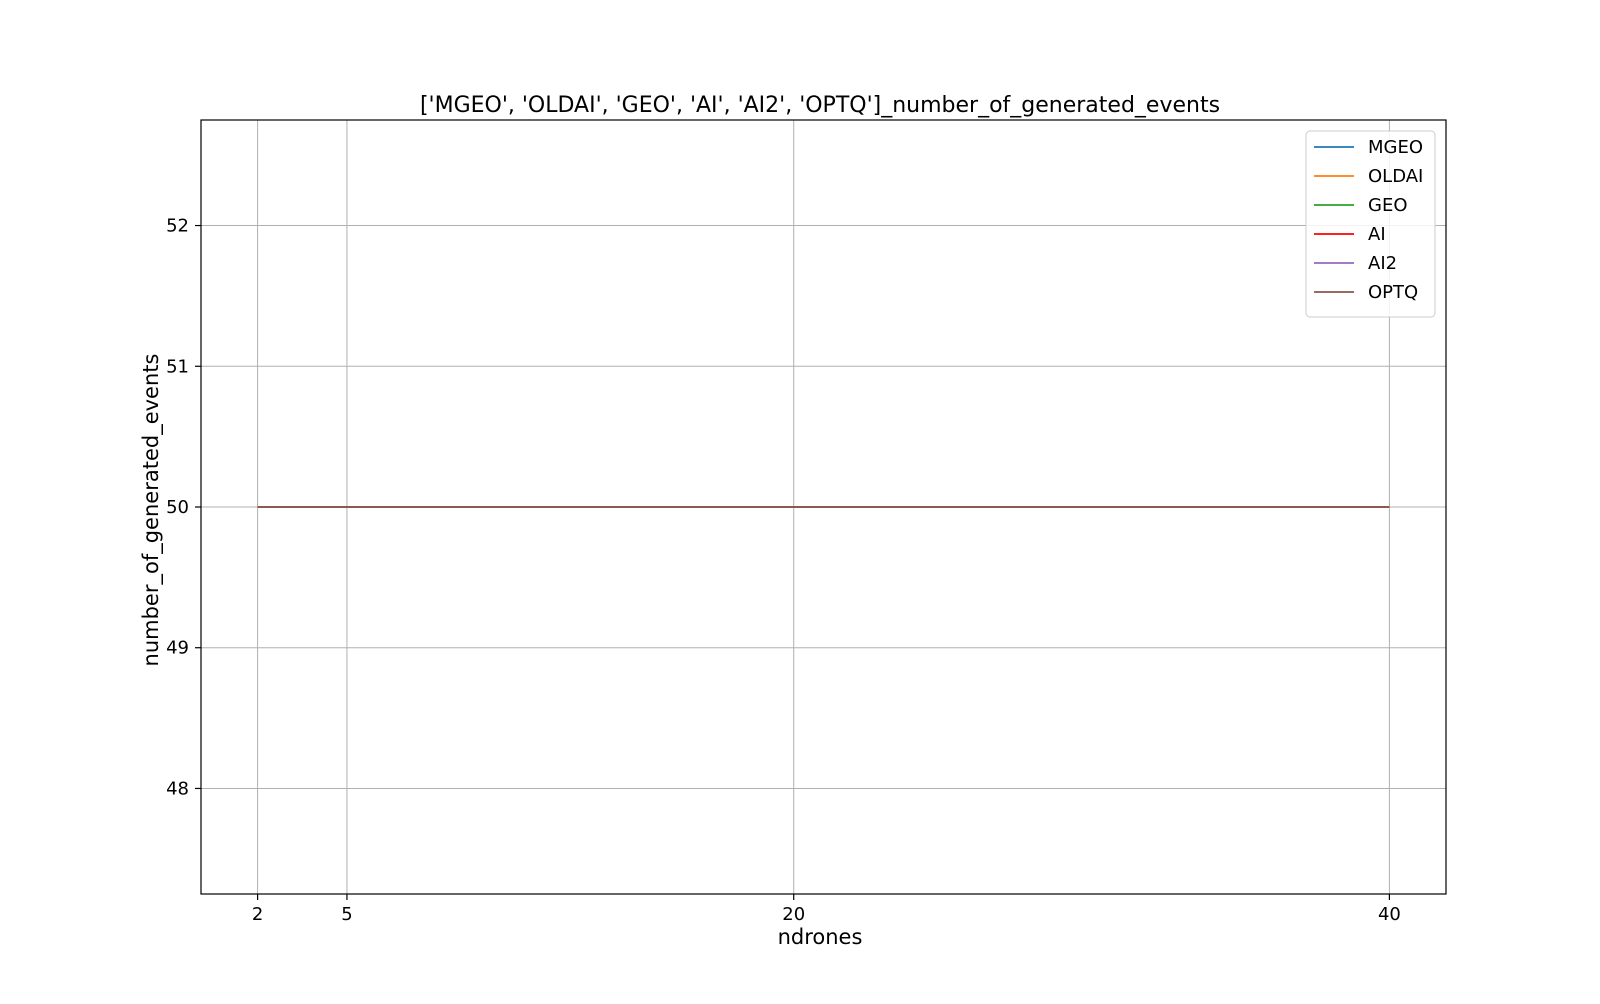 The height and width of the screenshot is (1004, 1600). Describe the element at coordinates (177, 648) in the screenshot. I see `y-tick-label: 49` at that location.